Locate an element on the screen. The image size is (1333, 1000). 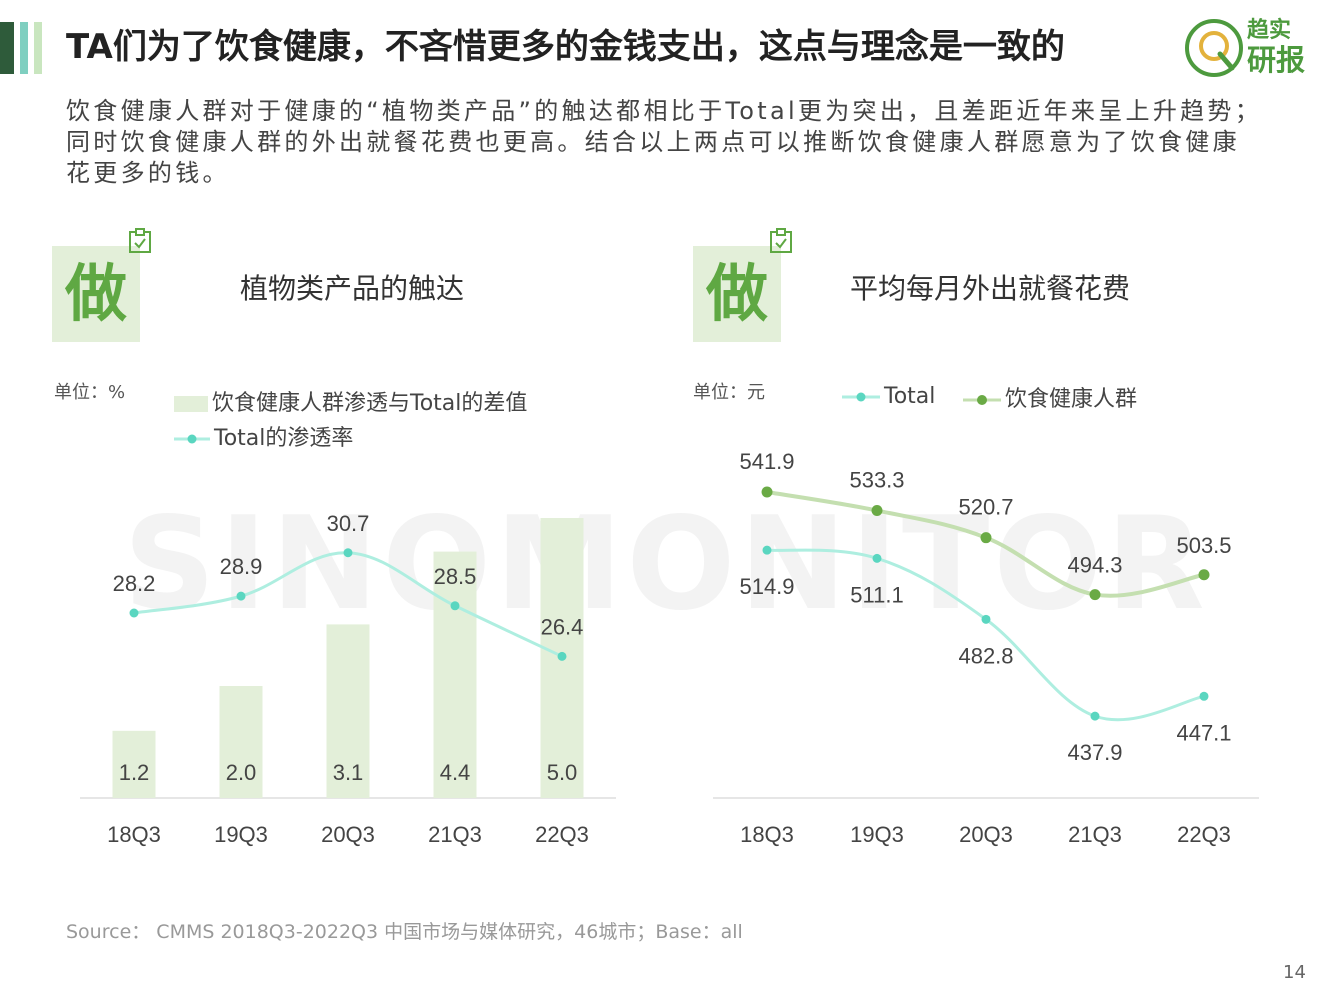
legend-label: Total is located at coordinates (910, 396).